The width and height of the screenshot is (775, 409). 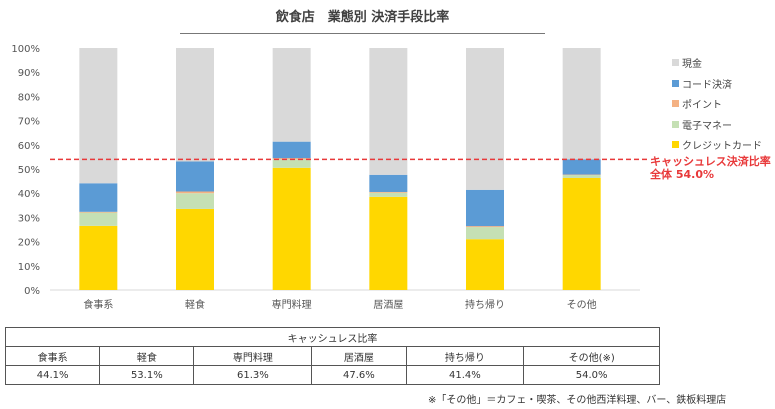 I want to click on x-tick-label: 居酒屋, so click(x=388, y=305).